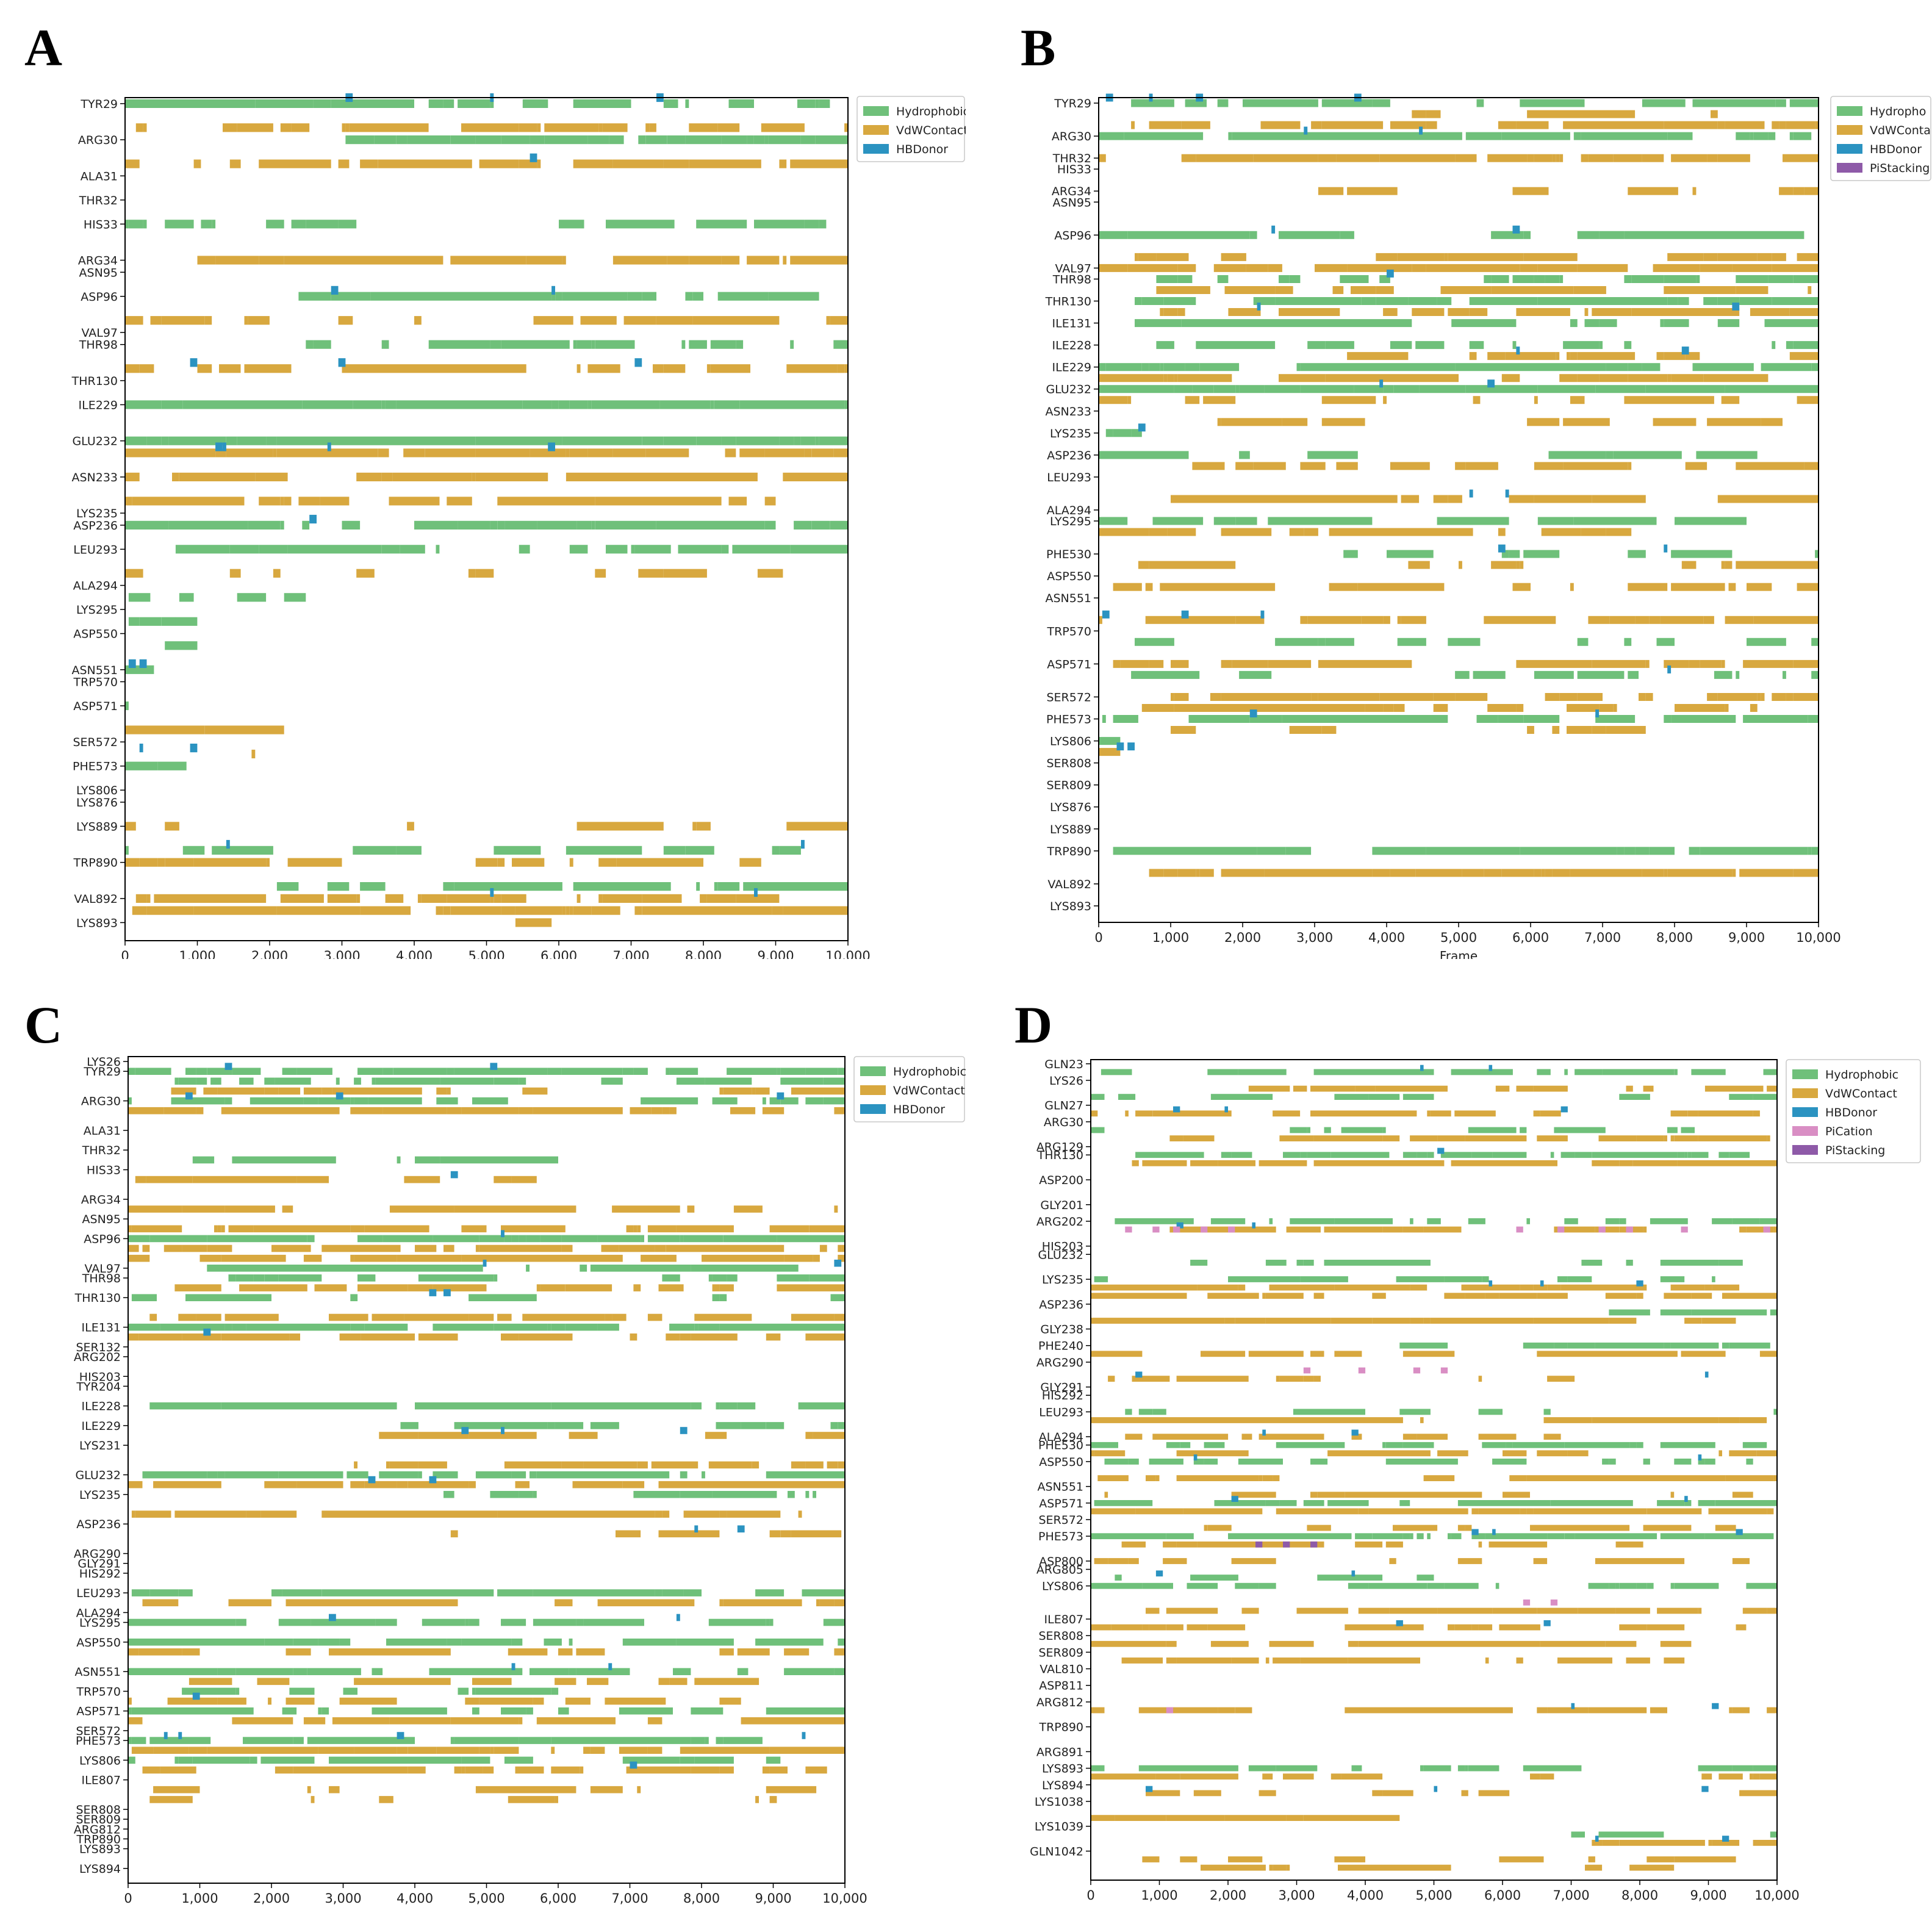 This screenshot has width=1932, height=1921. What do you see at coordinates (98, 201) in the screenshot?
I see `residue-label: THR32` at bounding box center [98, 201].